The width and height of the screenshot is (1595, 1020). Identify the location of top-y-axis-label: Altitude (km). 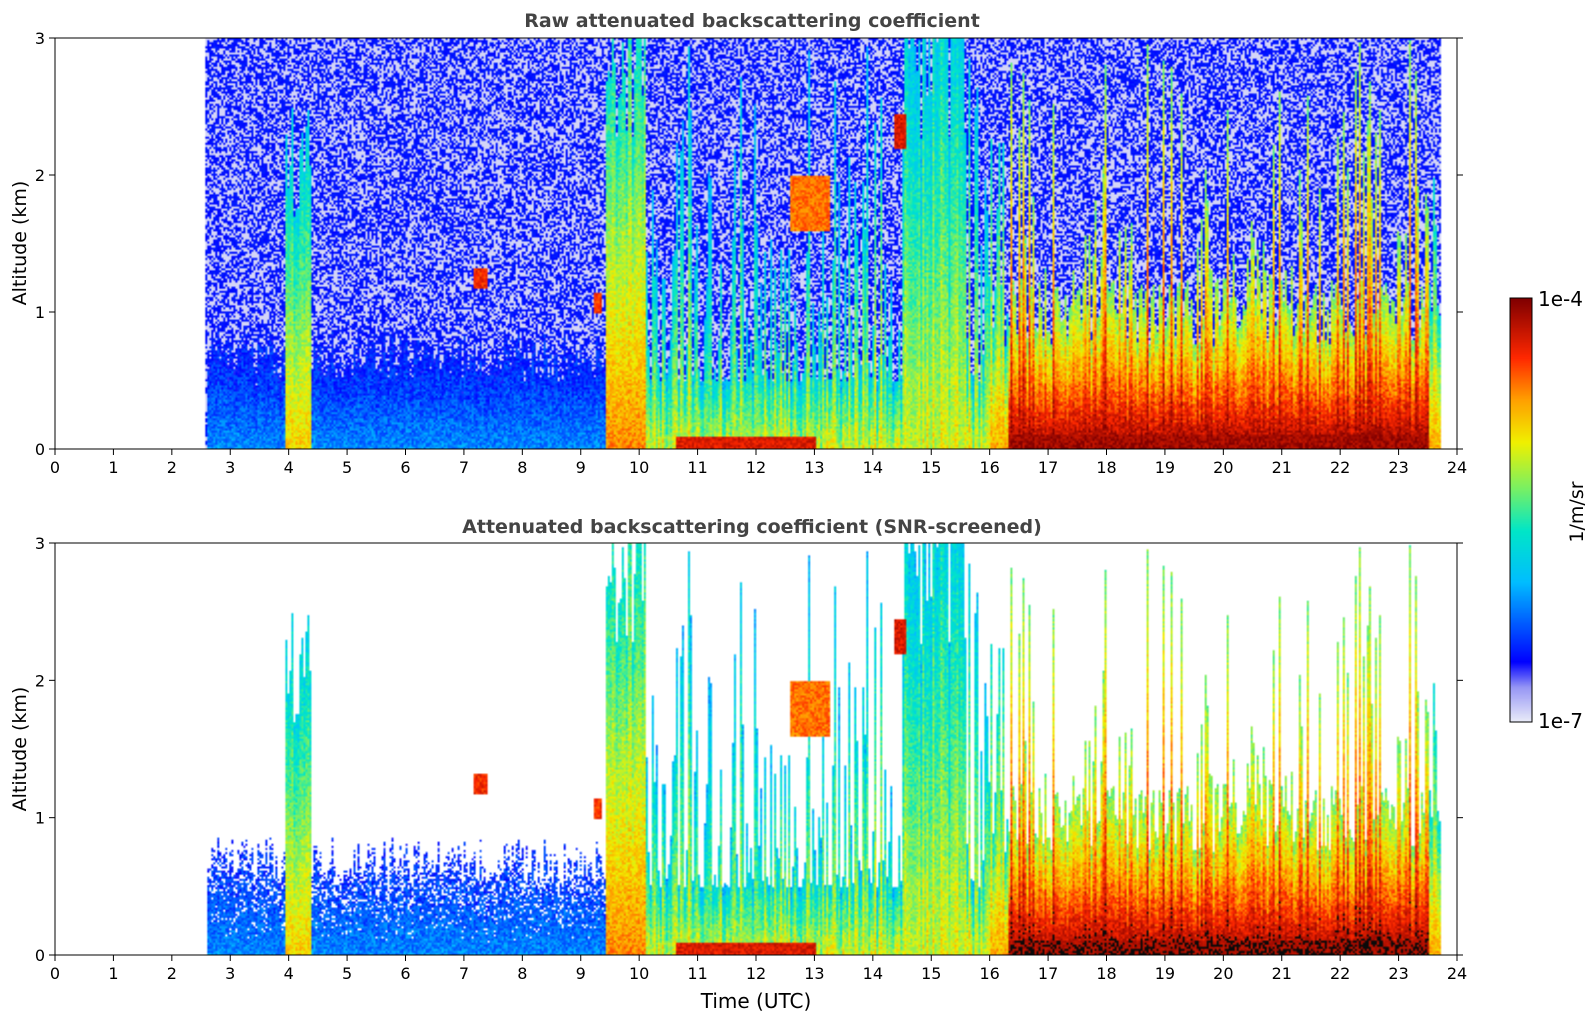
(20, 243).